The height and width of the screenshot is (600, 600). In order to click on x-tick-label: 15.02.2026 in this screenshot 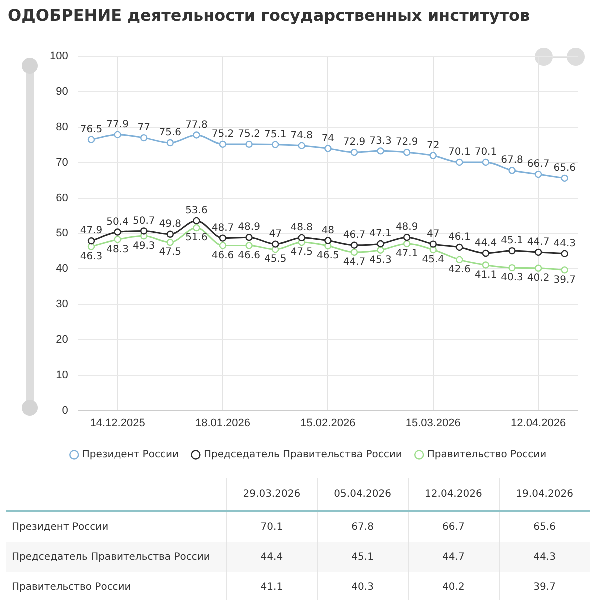, I will do `click(328, 423)`.